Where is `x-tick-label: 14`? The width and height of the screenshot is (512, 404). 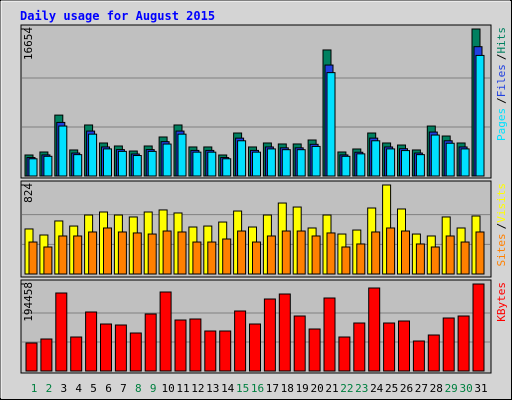 x-tick-label: 14 is located at coordinates (228, 388).